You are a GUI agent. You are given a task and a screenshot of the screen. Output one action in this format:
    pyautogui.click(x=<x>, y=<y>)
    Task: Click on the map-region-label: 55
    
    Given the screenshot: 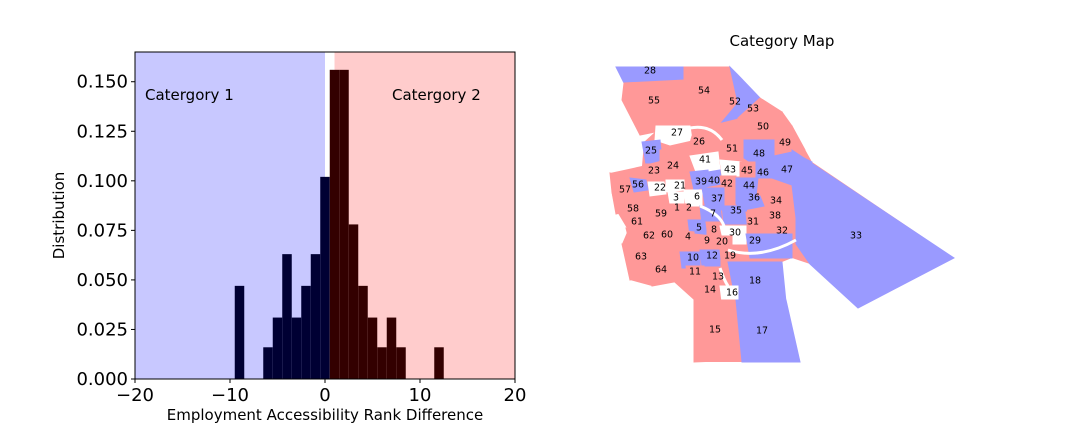 What is the action you would take?
    pyautogui.click(x=654, y=101)
    